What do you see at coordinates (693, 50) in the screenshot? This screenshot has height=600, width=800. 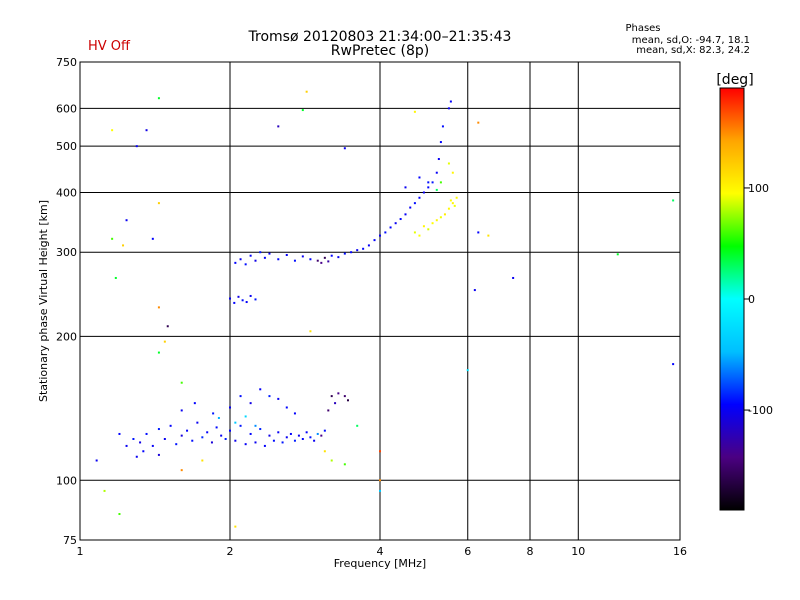 I see `stats-line2: mean, sd,X: 82.3, 24.2` at bounding box center [693, 50].